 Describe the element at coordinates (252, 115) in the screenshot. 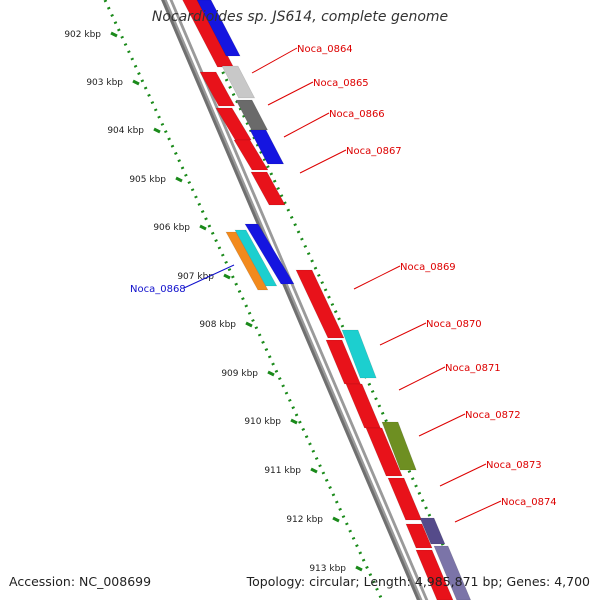

I see `gene-feature-darkgrey` at that location.